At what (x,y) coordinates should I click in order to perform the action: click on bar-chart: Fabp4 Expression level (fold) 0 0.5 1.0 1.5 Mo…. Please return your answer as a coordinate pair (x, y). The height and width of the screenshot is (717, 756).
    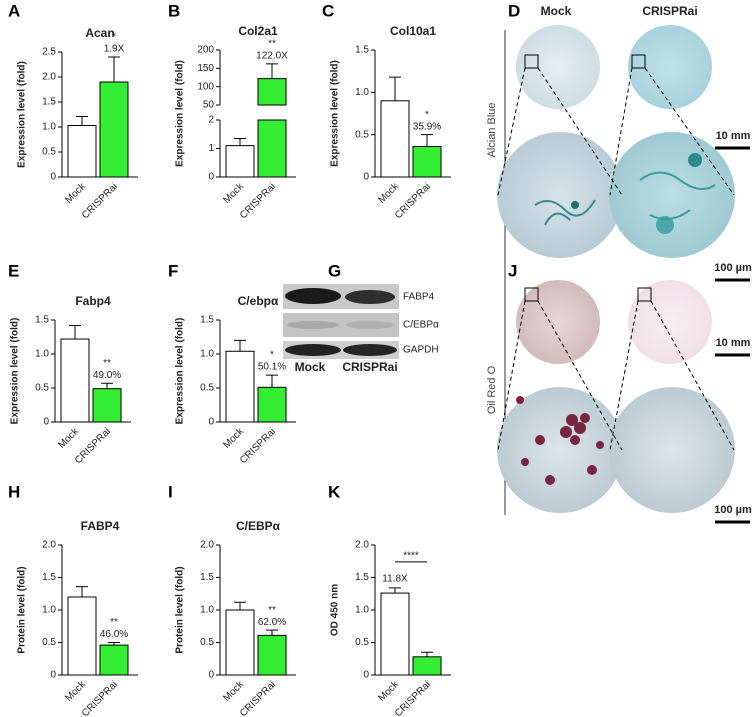
    Looking at the image, I should click on (70, 380).